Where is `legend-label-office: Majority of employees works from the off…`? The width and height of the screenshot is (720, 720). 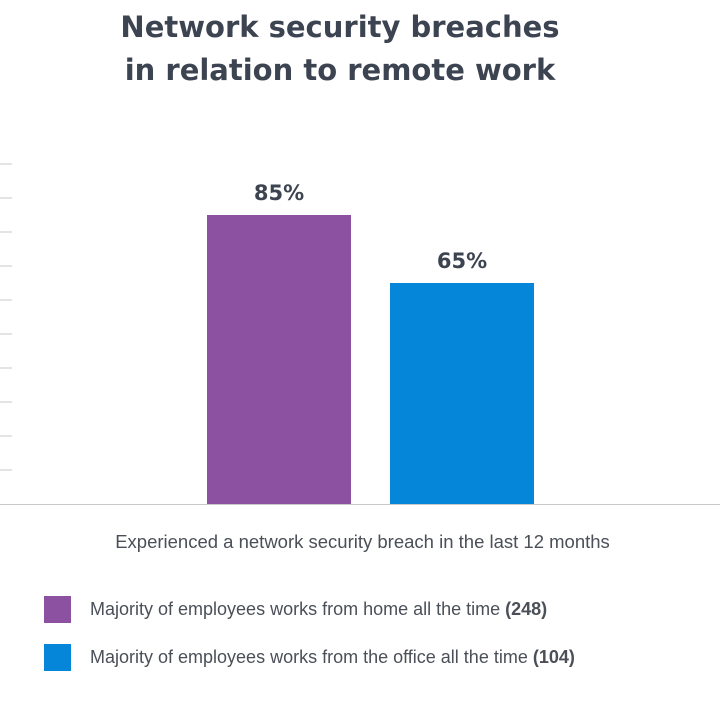
legend-label-office: Majority of employees works from the off… is located at coordinates (309, 657).